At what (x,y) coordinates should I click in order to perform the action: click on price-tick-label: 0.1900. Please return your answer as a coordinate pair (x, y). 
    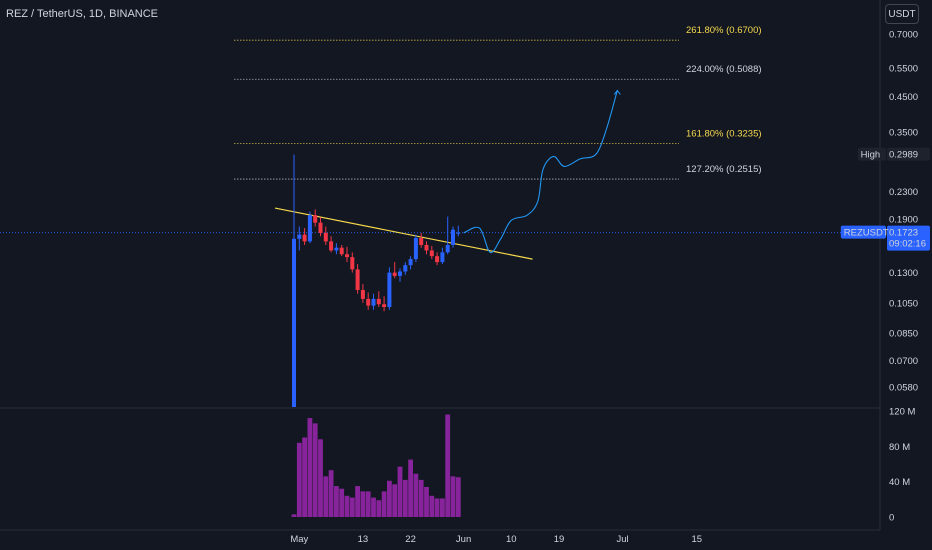
    Looking at the image, I should click on (903, 219).